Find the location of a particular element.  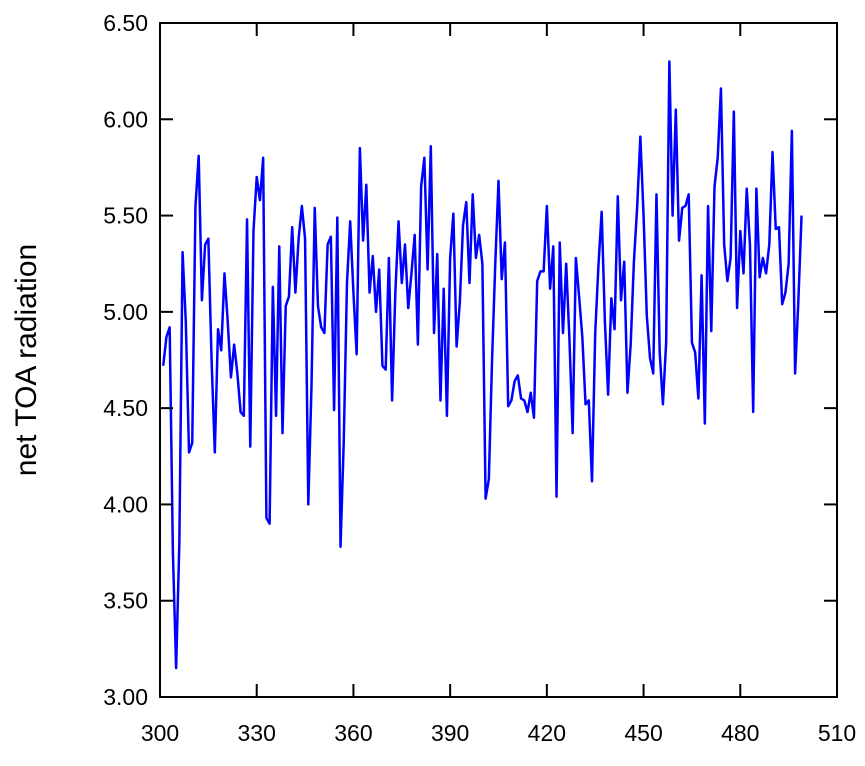

y-tick-label: 6.50 is located at coordinates (125, 23).